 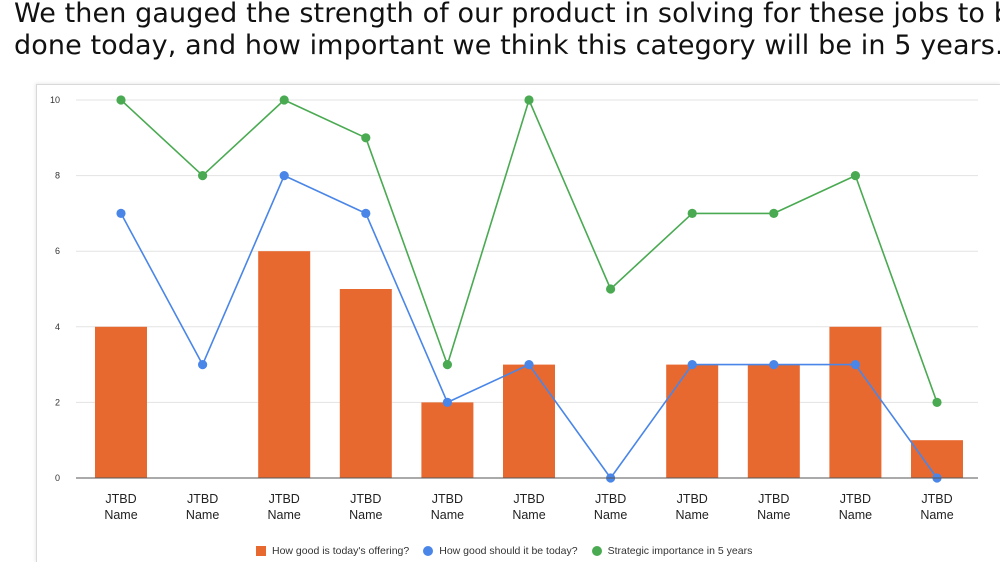 What do you see at coordinates (57, 478) in the screenshot?
I see `y-tick-label: 0` at bounding box center [57, 478].